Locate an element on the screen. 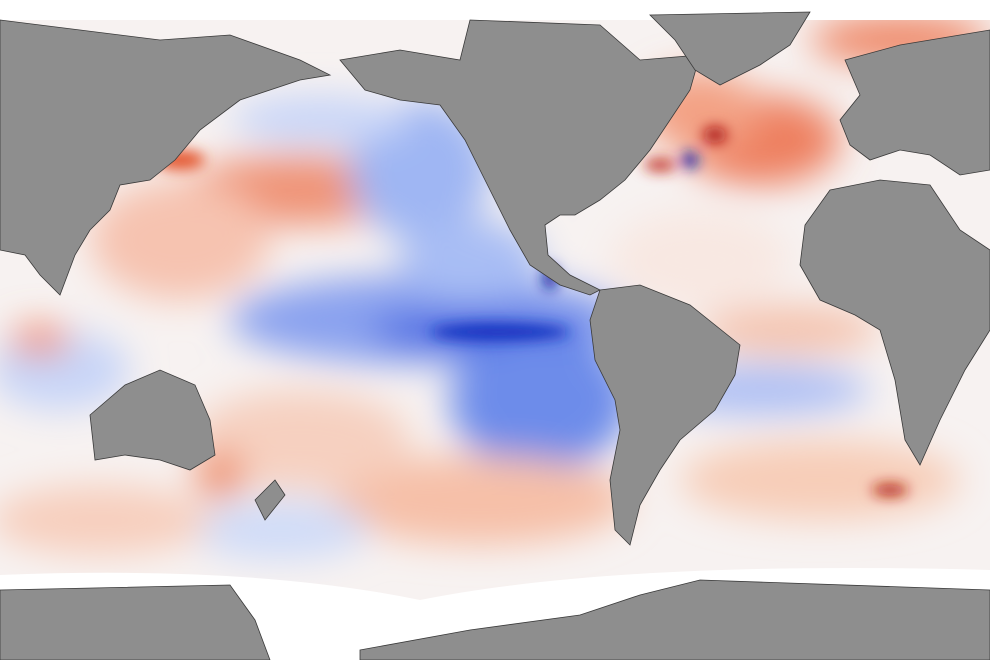 Image resolution: width=990 pixels, height=660 pixels. antarctica-west is located at coordinates (135, 622).